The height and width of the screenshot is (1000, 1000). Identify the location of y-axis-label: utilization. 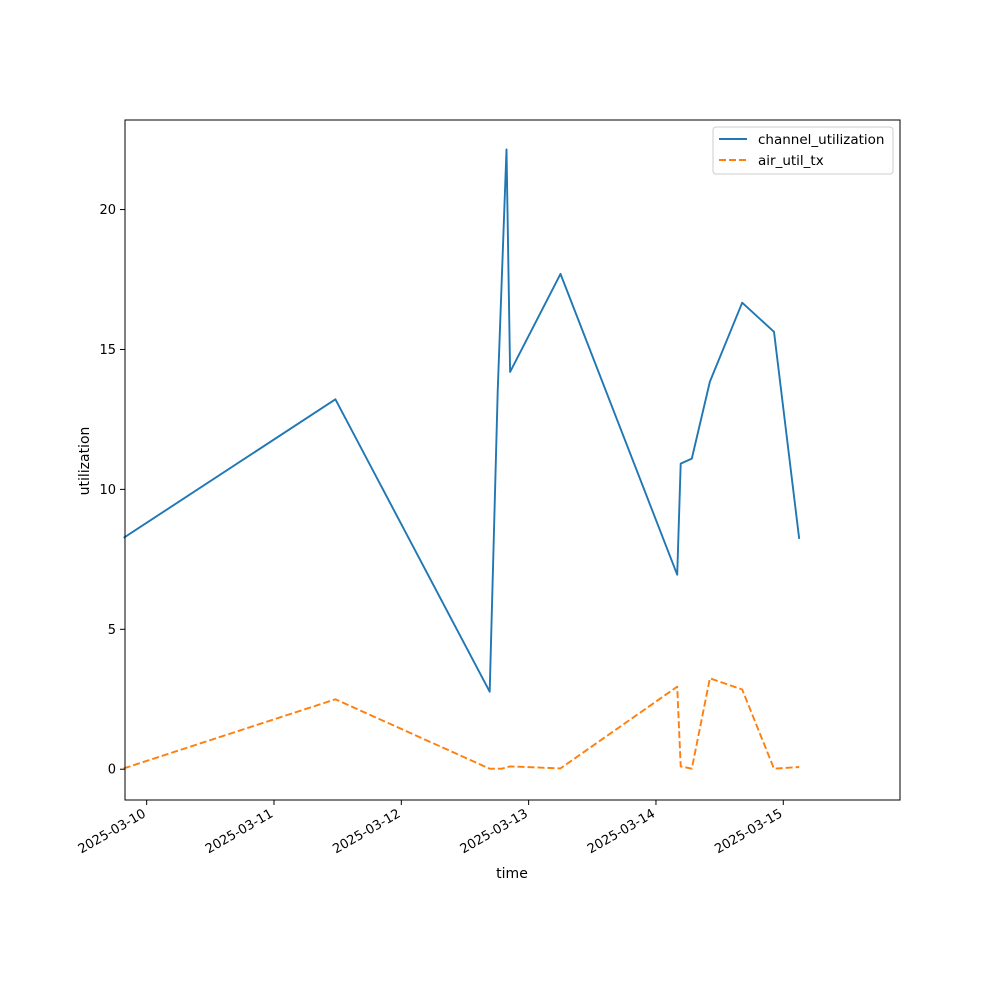
(85, 461).